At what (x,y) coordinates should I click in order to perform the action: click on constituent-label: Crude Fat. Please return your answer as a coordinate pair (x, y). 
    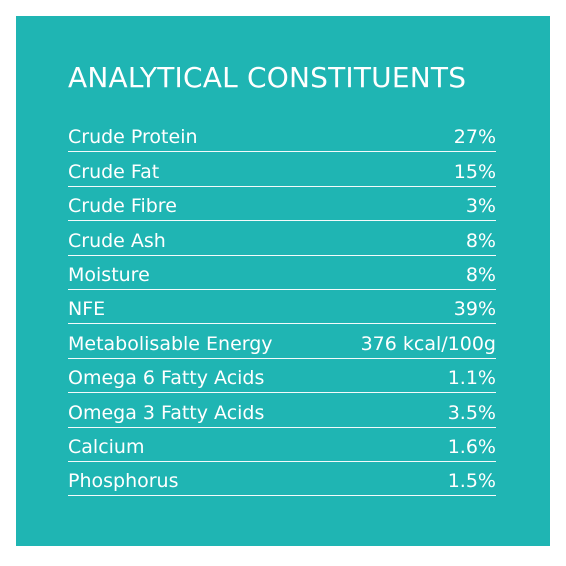
    Looking at the image, I should click on (114, 171).